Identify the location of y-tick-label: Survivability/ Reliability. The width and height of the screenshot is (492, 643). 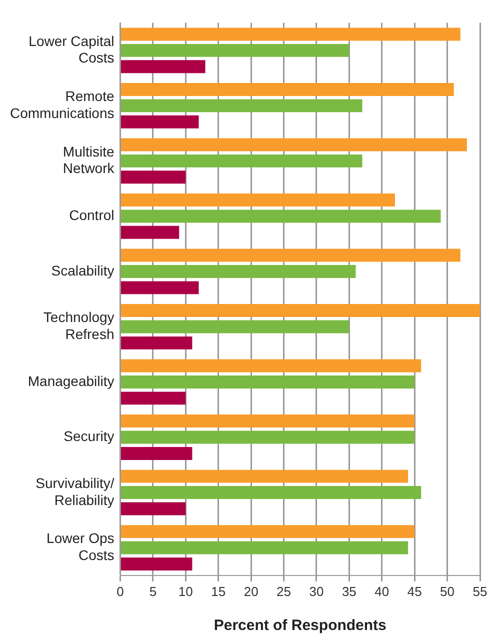
(75, 491).